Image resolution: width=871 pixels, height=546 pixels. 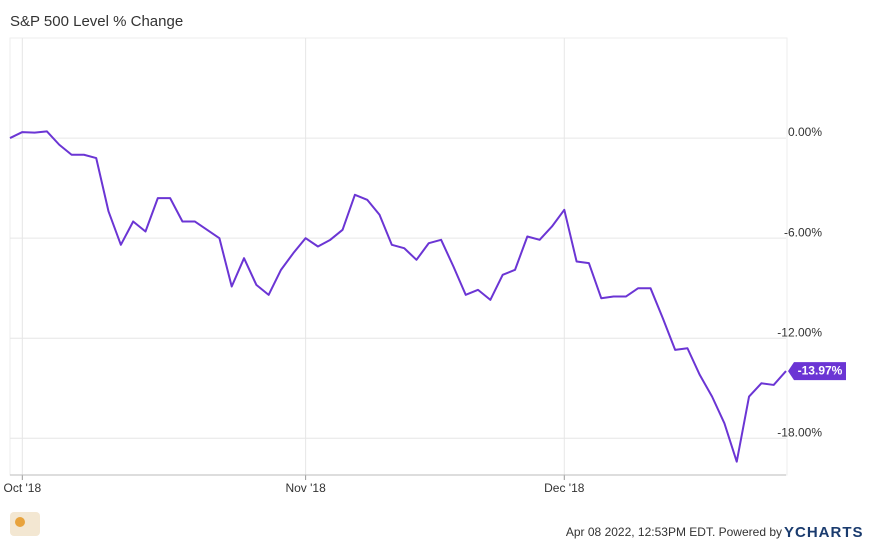 I want to click on y-tick-label: -12.00%, so click(x=799, y=332).